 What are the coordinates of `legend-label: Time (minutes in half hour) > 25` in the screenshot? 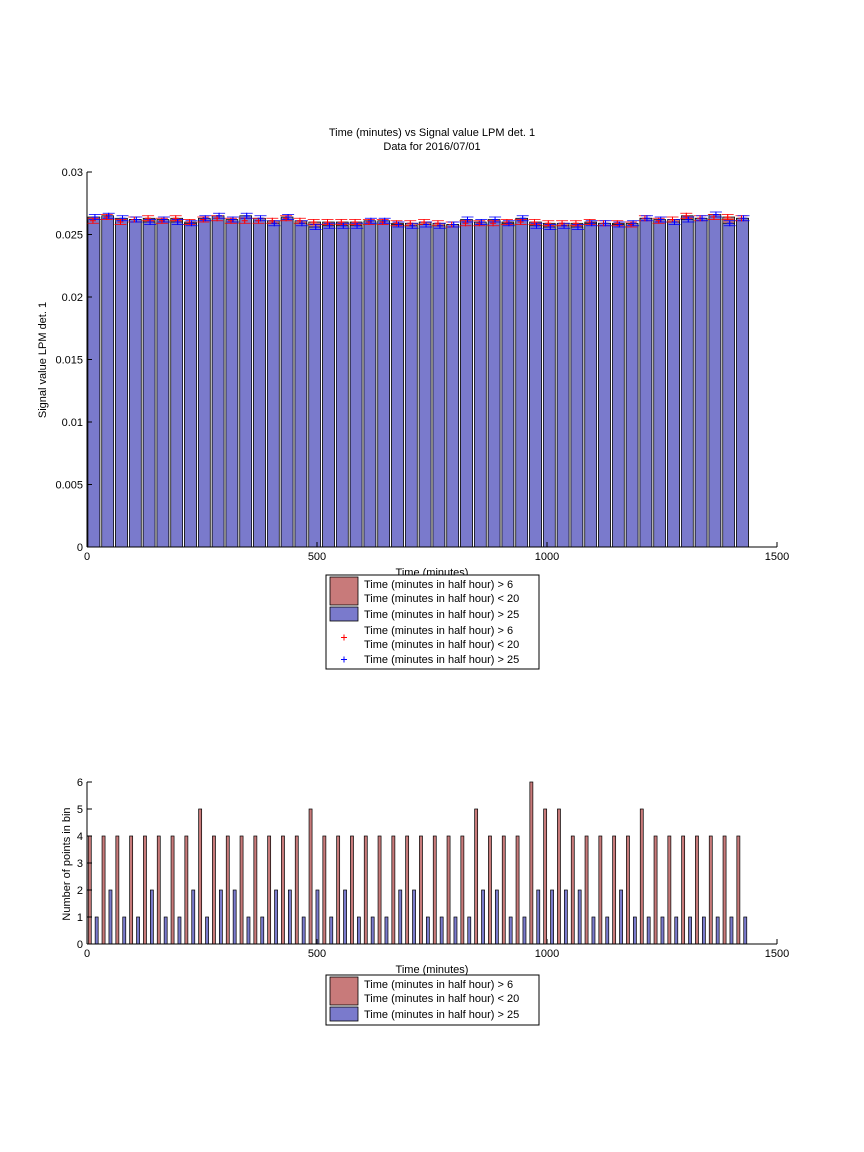 It's located at (441, 1015).